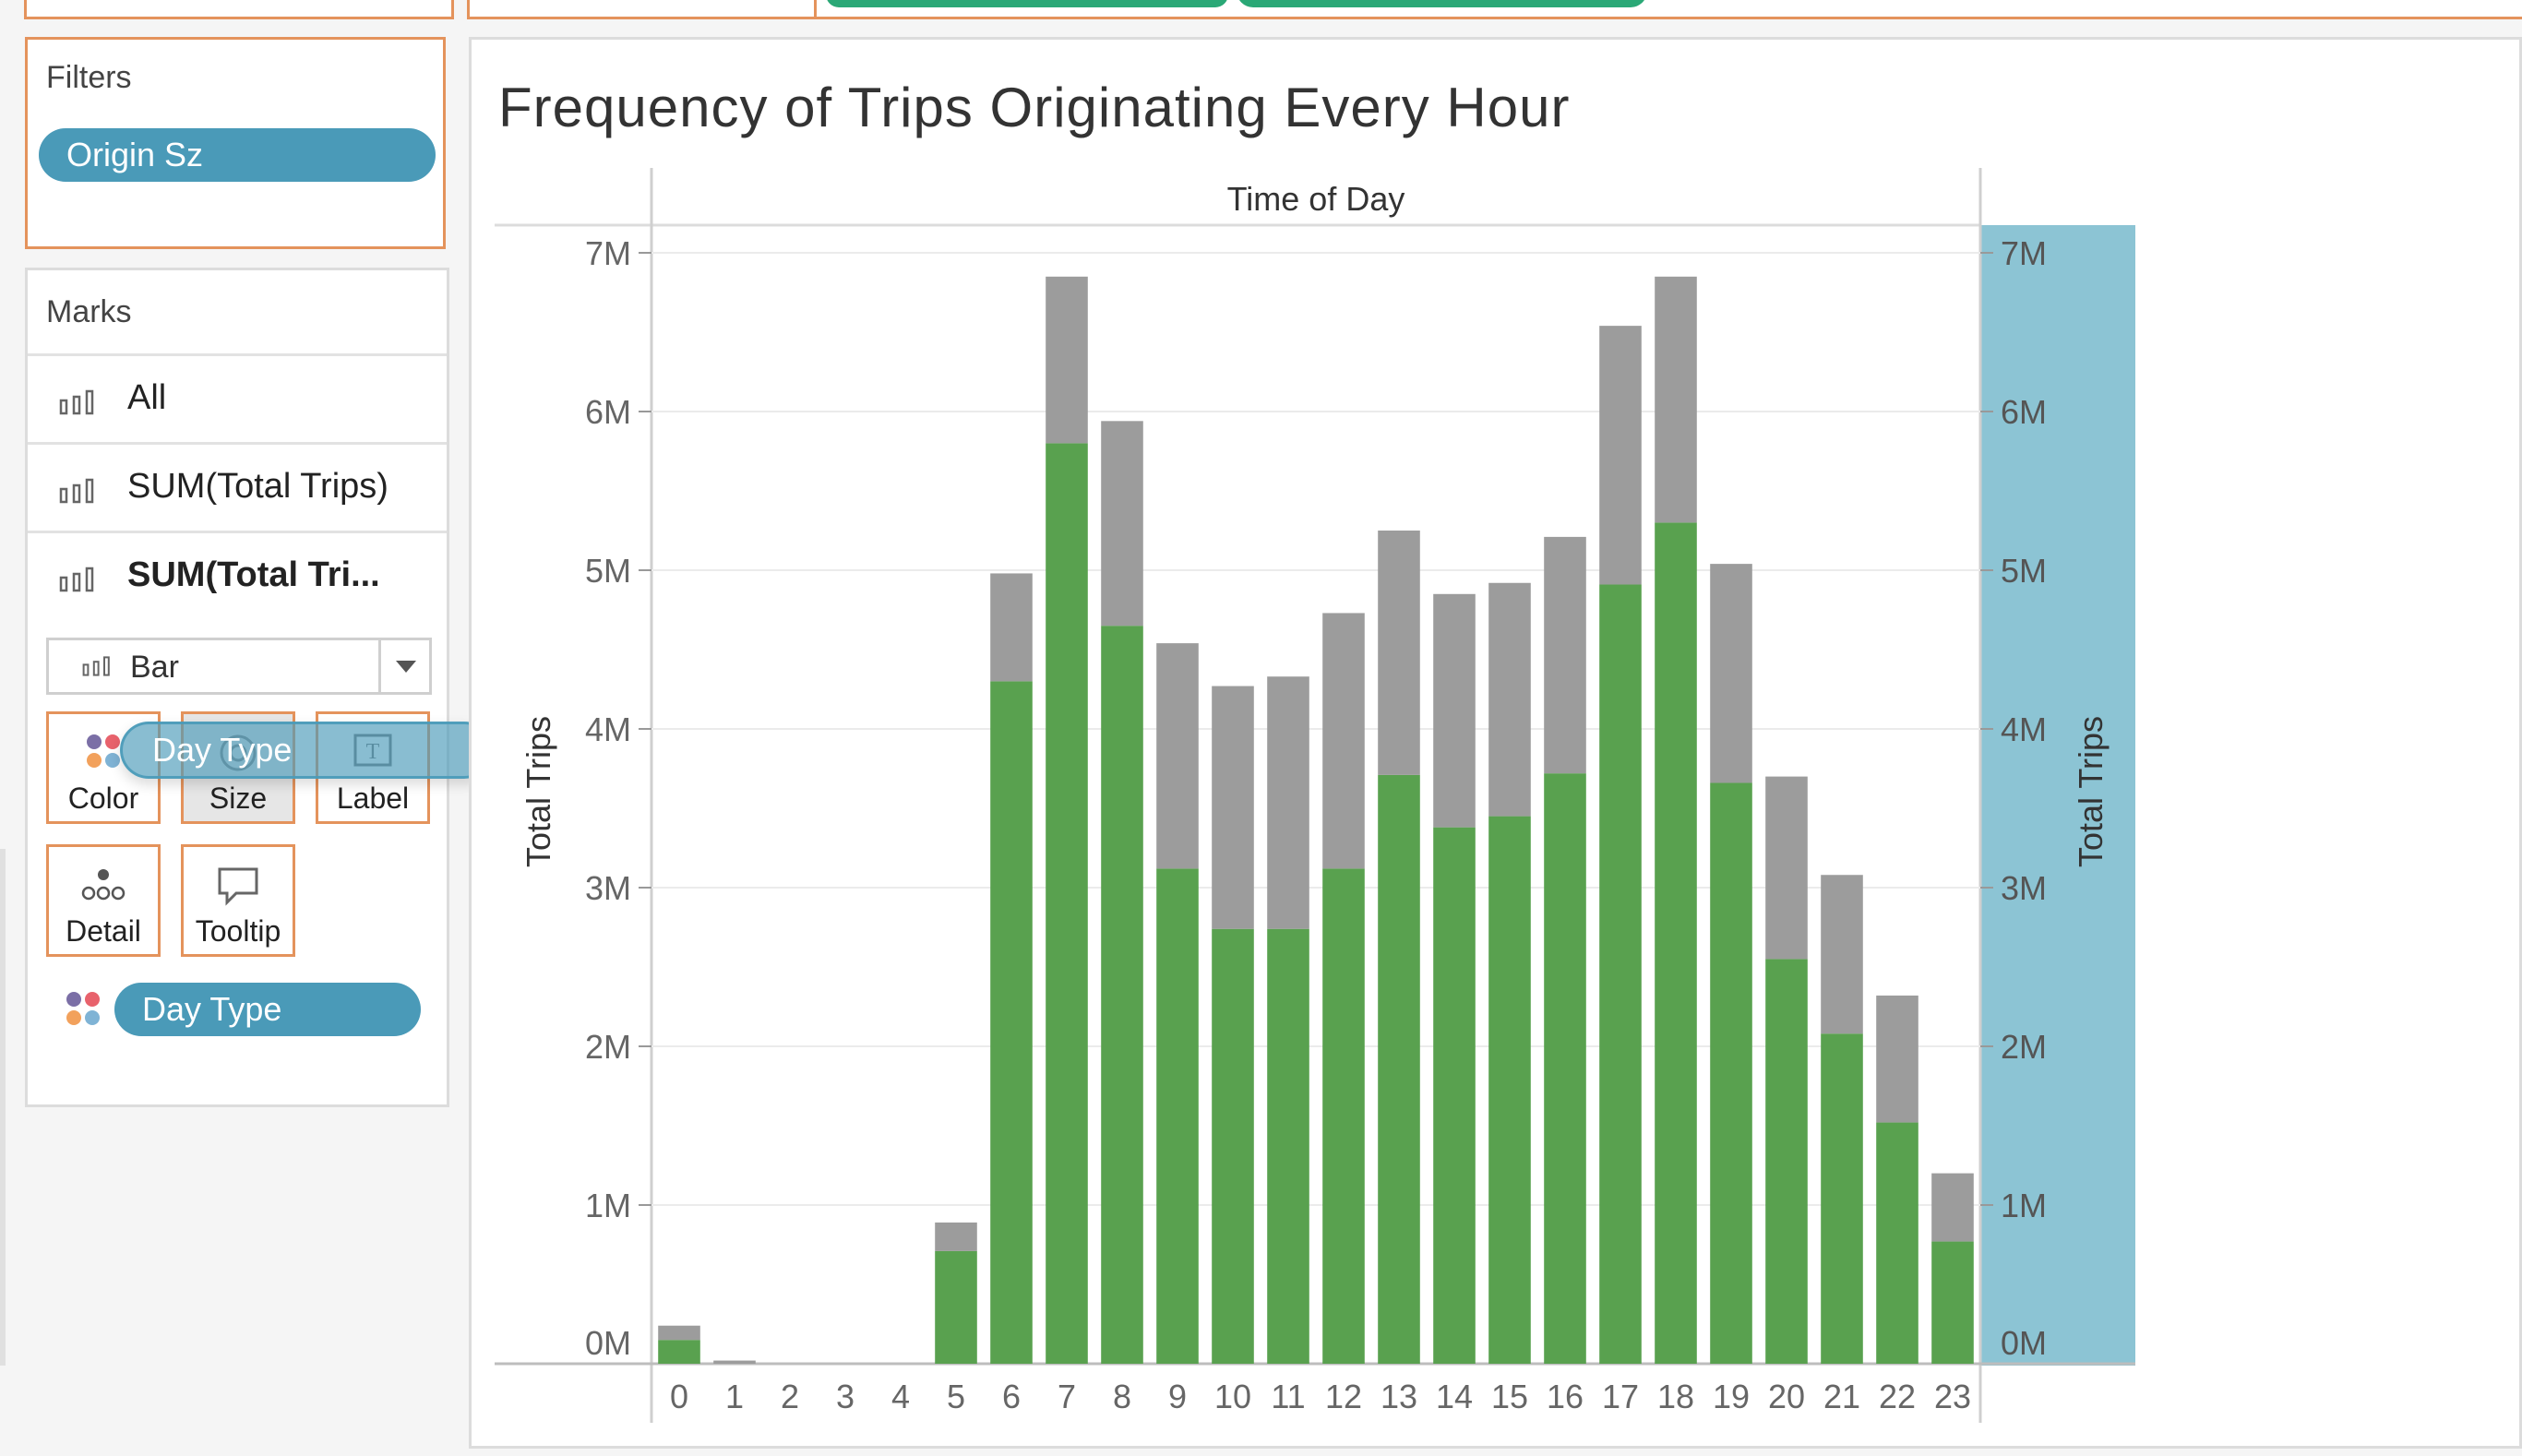  I want to click on filters-card: Filters Origin Sz, so click(235, 143).